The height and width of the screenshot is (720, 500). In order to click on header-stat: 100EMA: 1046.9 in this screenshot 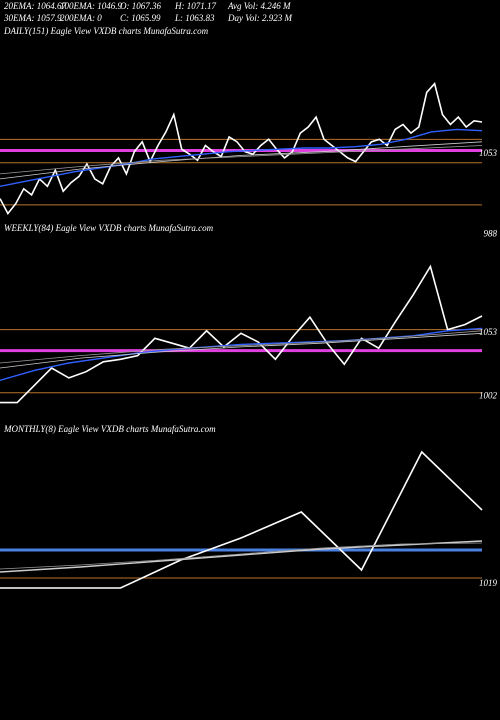, I will do `click(91, 6)`.